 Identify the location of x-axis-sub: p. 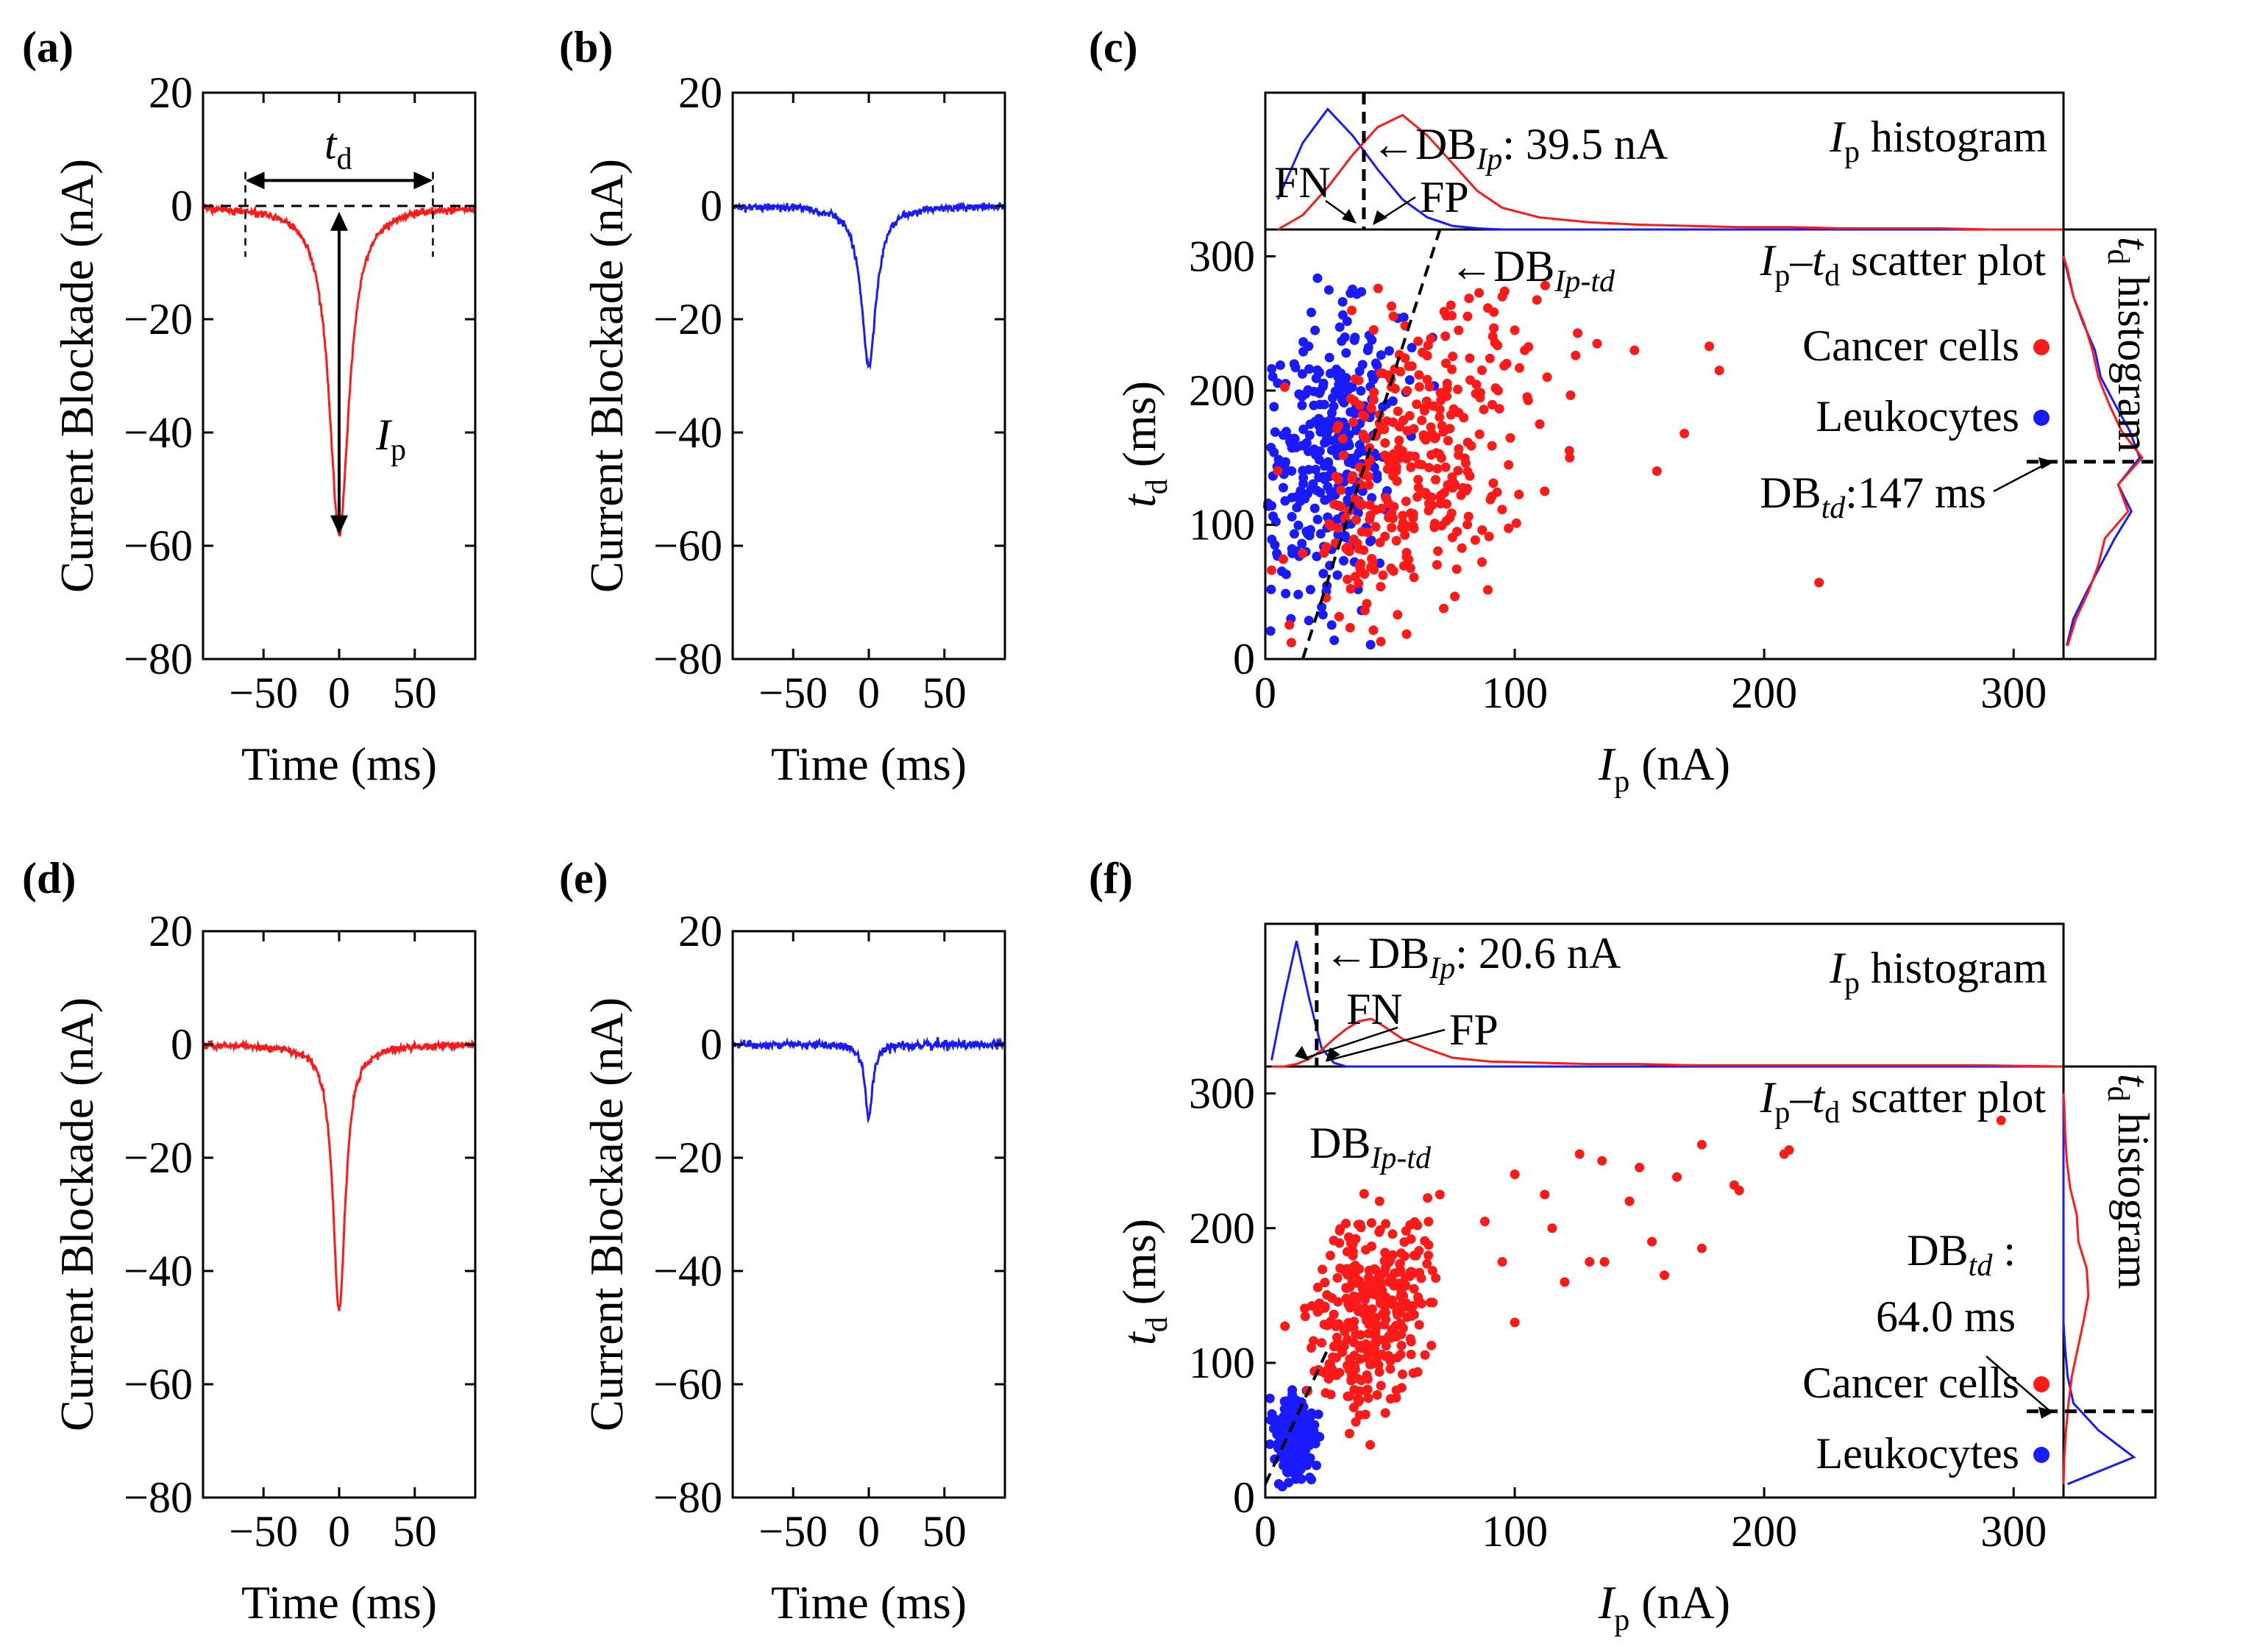
(1622, 1620).